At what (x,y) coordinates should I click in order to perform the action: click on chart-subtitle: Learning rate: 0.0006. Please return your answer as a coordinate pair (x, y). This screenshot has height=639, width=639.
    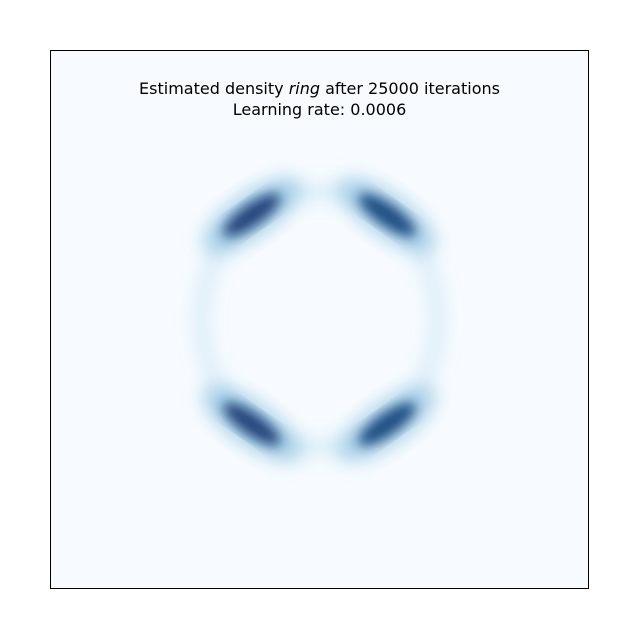
    Looking at the image, I should click on (319, 109).